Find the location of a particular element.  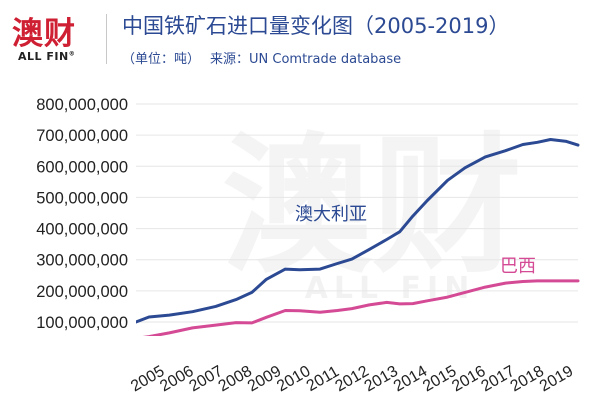

y-tick-label: 500,000,000 is located at coordinates (82, 198).